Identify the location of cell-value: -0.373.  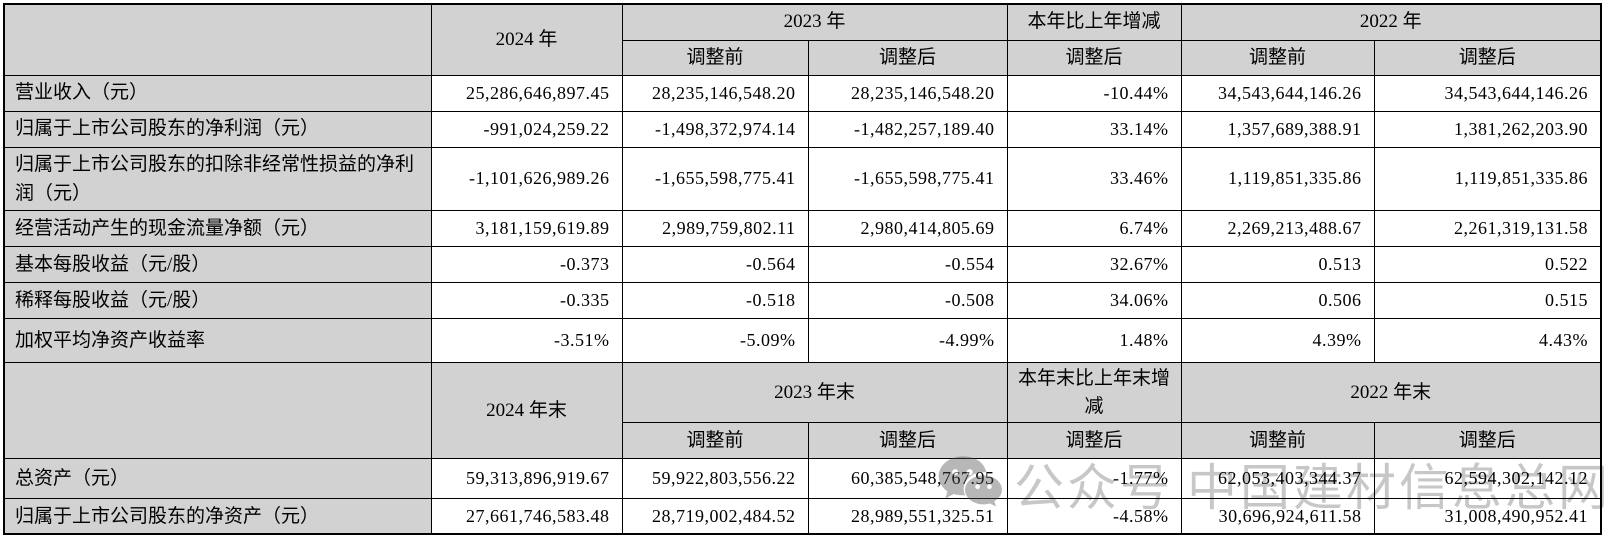
(526, 265).